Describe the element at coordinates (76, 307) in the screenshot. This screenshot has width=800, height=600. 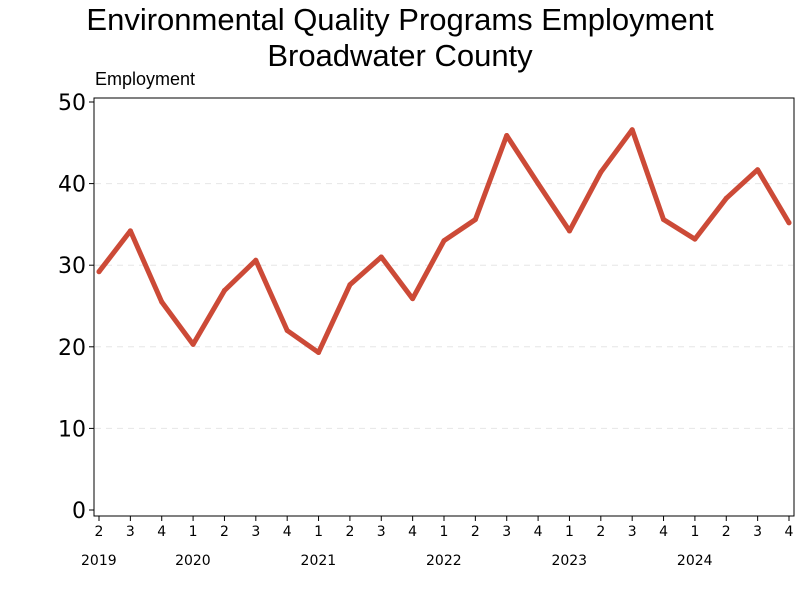
I see `y-axis: 0 10 20 30 40 50` at that location.